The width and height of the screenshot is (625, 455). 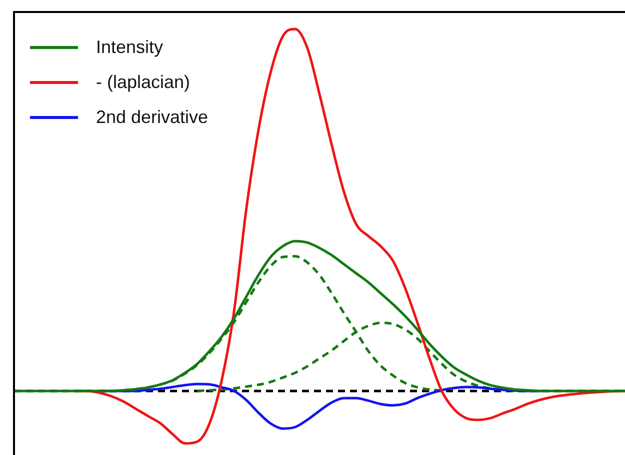 I want to click on legend-label: - (laplacian), so click(x=143, y=82).